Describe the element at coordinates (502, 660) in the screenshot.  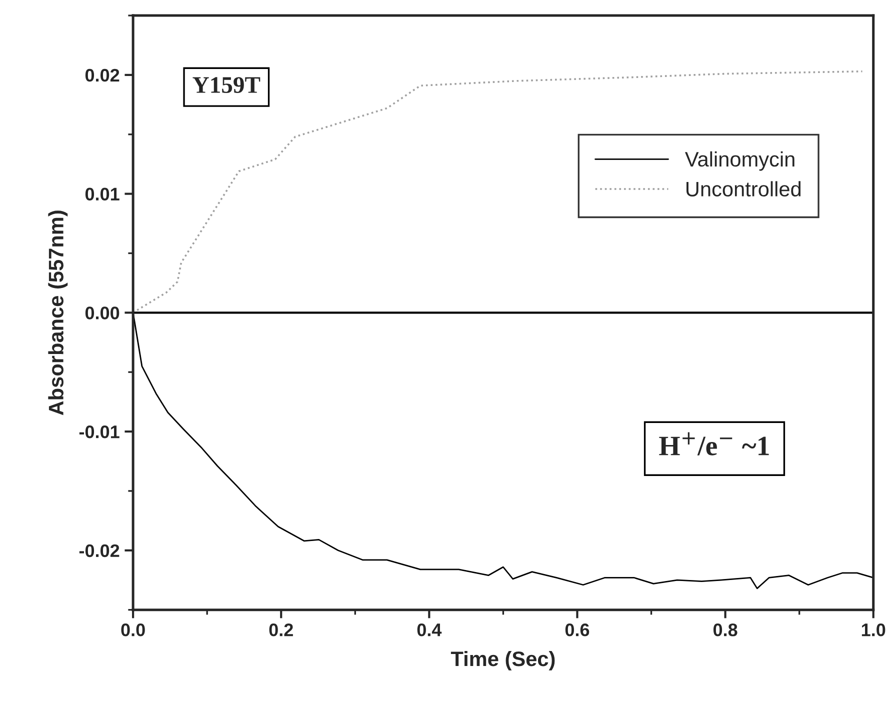
I see `x-axis-title: Time (Sec)` at that location.